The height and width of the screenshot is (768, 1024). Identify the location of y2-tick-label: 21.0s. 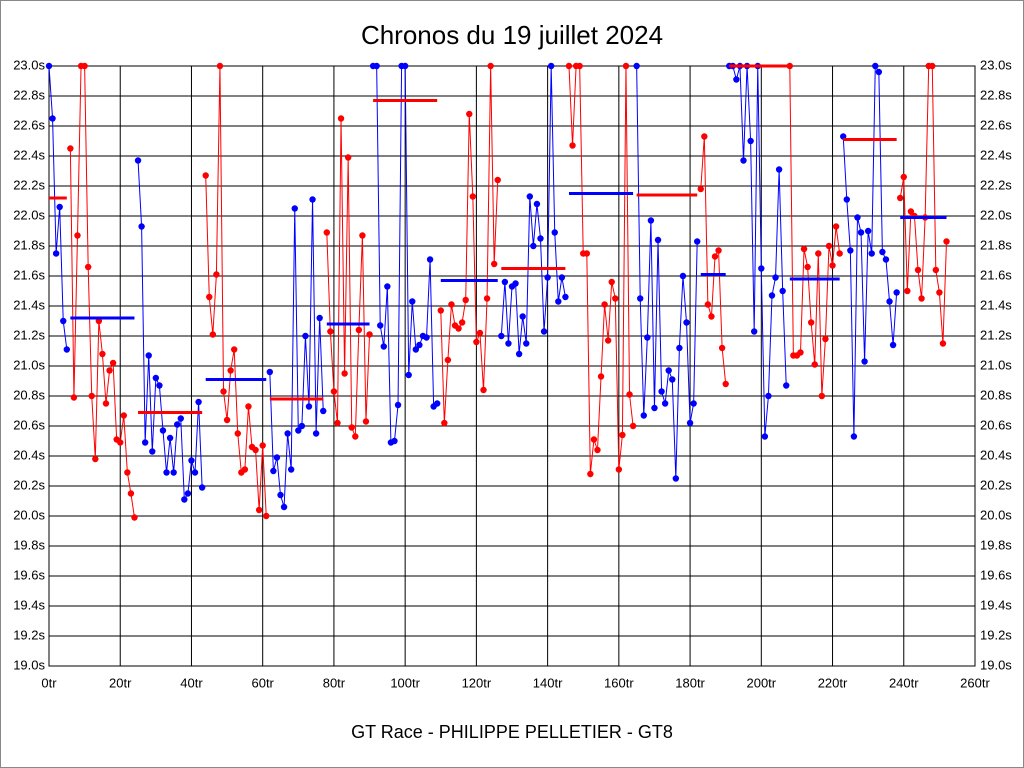
(996, 364).